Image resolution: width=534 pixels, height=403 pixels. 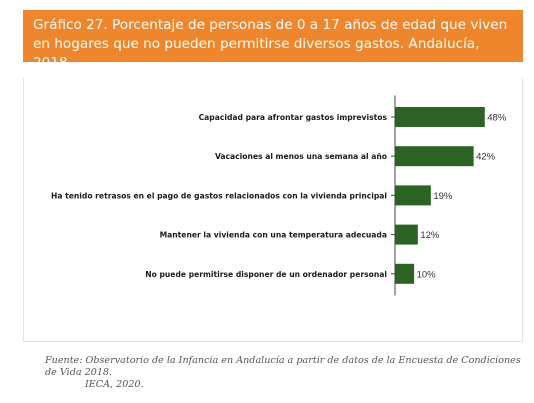 I want to click on category-label: Vacaciones al menos una semana al año, so click(x=301, y=156).